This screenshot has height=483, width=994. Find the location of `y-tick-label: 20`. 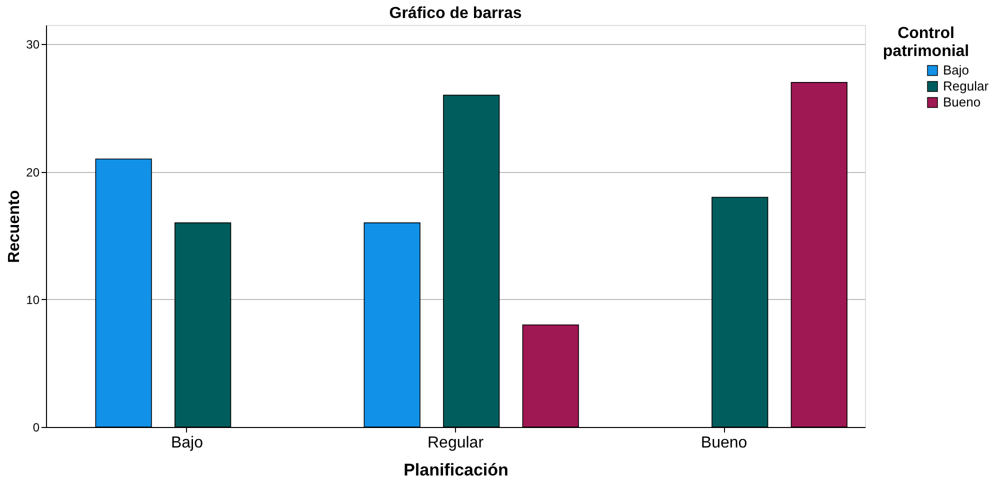

y-tick-label: 20 is located at coordinates (33, 172).